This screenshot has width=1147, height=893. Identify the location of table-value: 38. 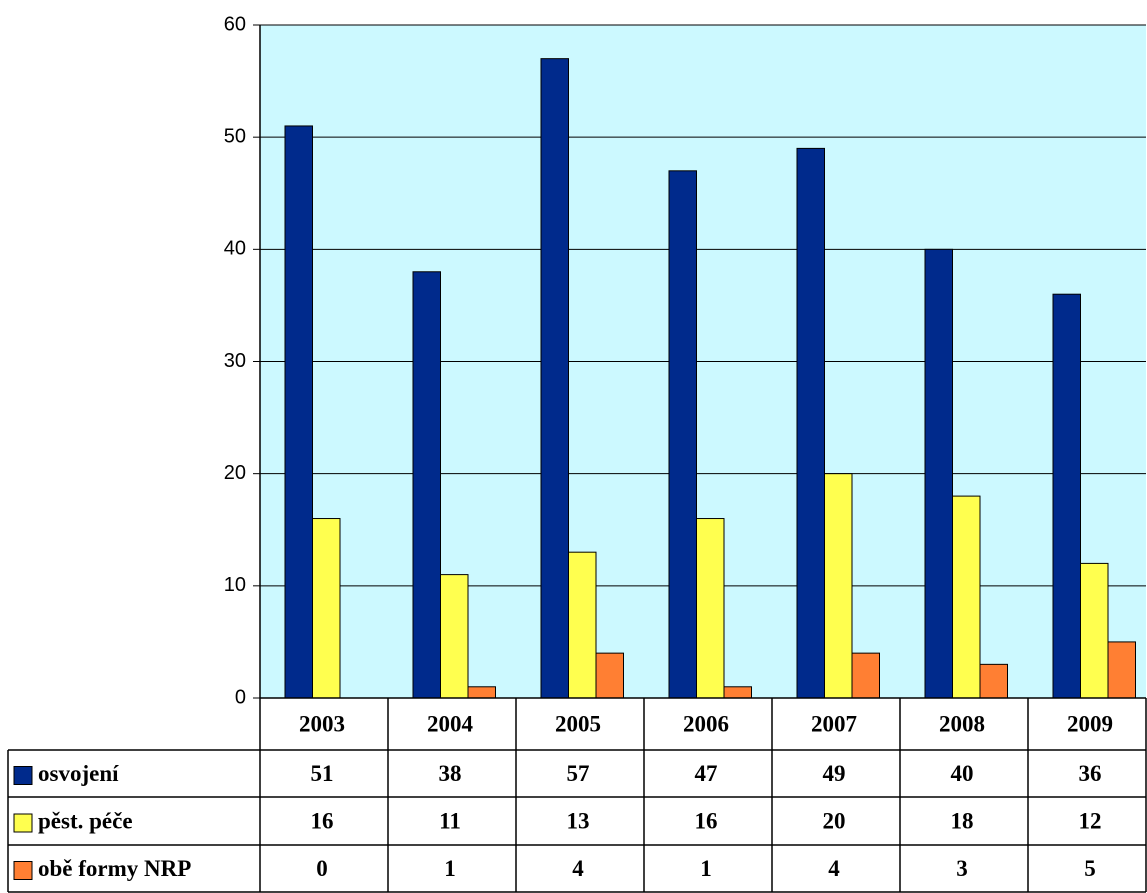
(450, 773).